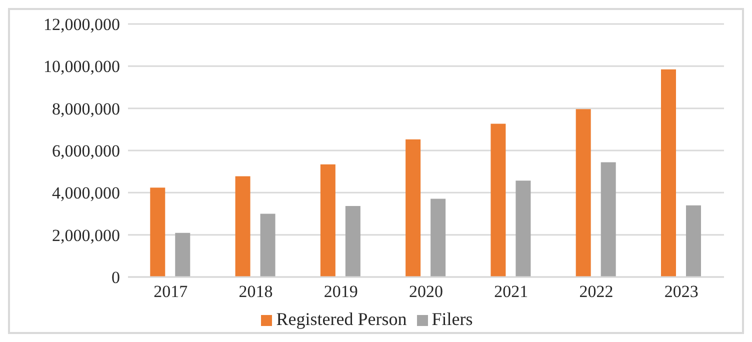 The image size is (752, 342). What do you see at coordinates (681, 292) in the screenshot?
I see `x-tick-label: 2023` at bounding box center [681, 292].